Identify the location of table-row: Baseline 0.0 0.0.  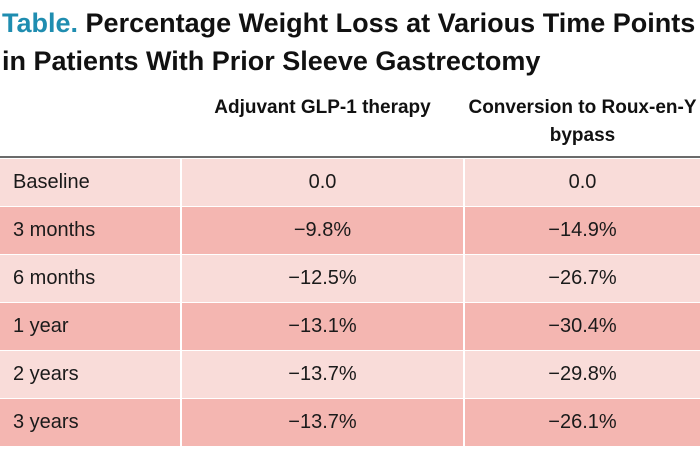
(350, 183).